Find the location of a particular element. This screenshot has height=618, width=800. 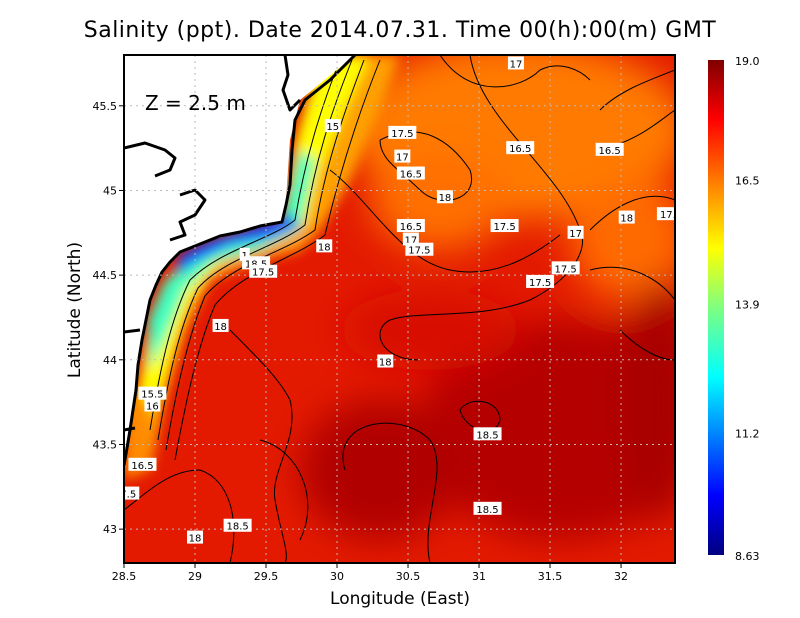

colorbar-tick-label: 11.2 is located at coordinates (747, 433).